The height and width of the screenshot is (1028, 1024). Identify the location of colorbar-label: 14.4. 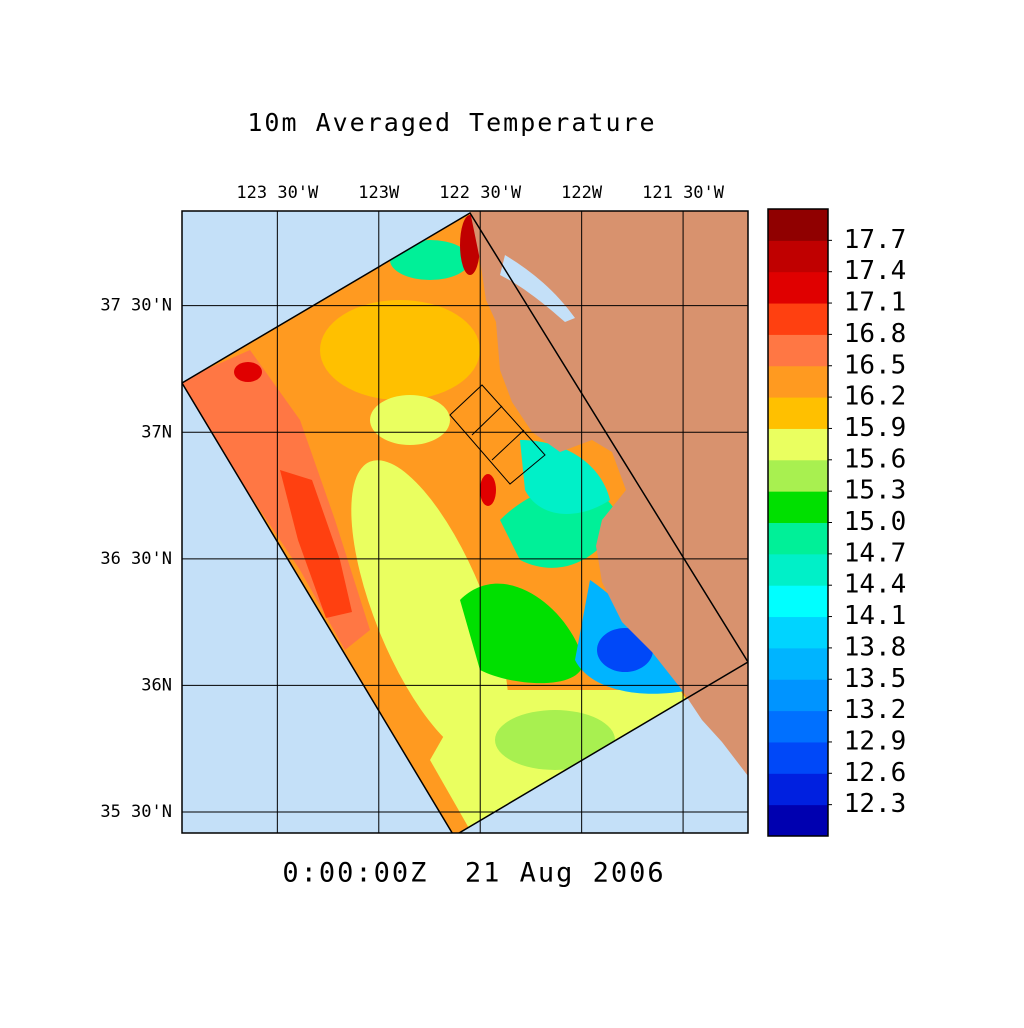
(875, 585).